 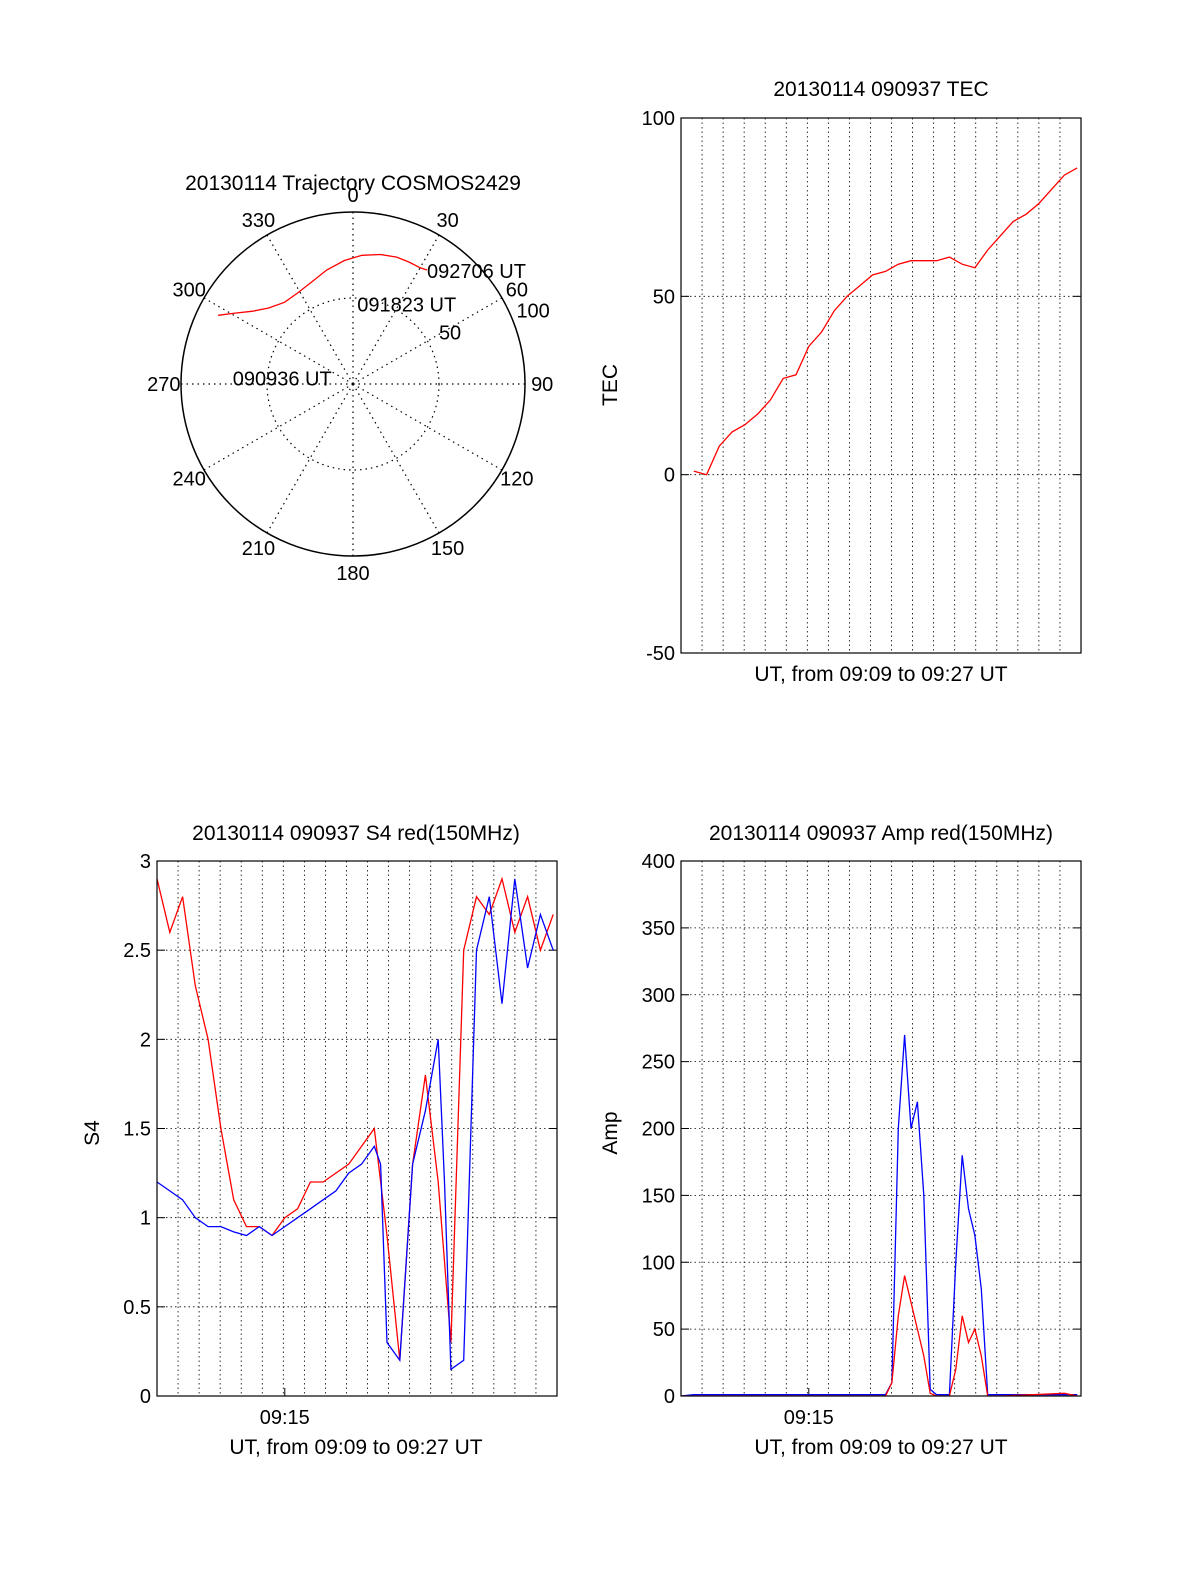 I want to click on y-tick-label: 200, so click(x=658, y=1130).